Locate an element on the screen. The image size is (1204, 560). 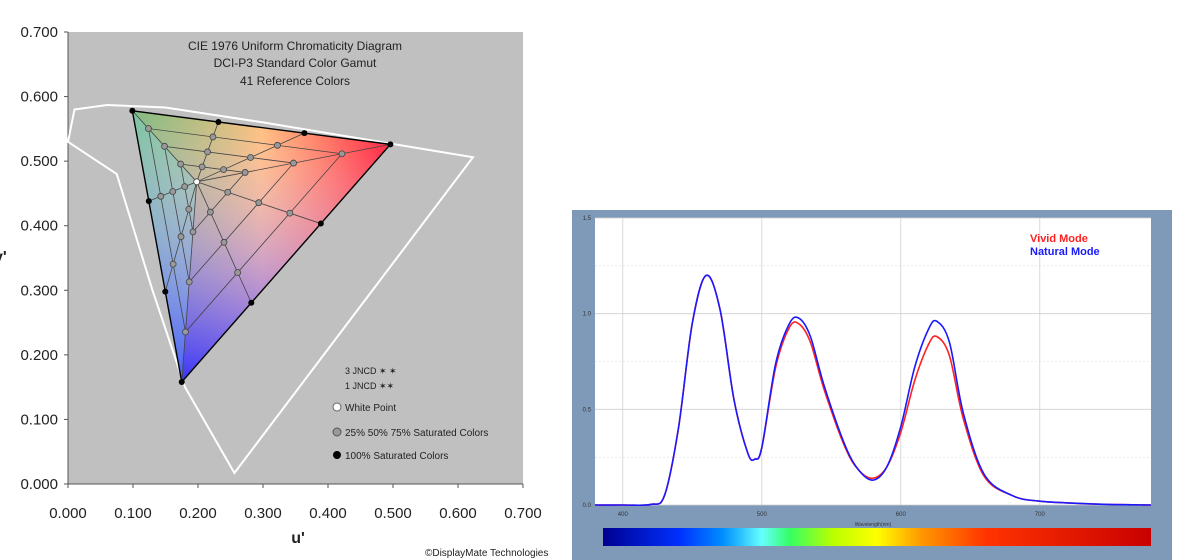
legend-white-point-label: White Point is located at coordinates (370, 408).